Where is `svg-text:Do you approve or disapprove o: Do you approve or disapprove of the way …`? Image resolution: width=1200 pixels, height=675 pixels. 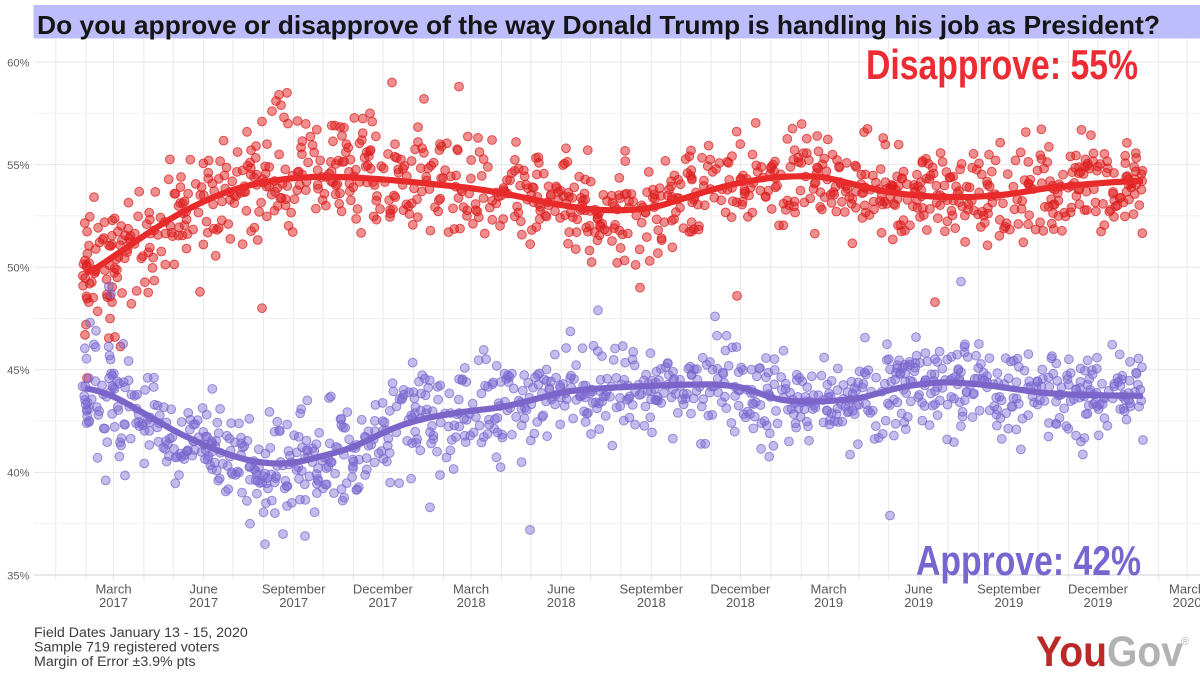 svg-text:Do you approve or disapprove o: Do you approve or disapprove of the way … is located at coordinates (598, 25).